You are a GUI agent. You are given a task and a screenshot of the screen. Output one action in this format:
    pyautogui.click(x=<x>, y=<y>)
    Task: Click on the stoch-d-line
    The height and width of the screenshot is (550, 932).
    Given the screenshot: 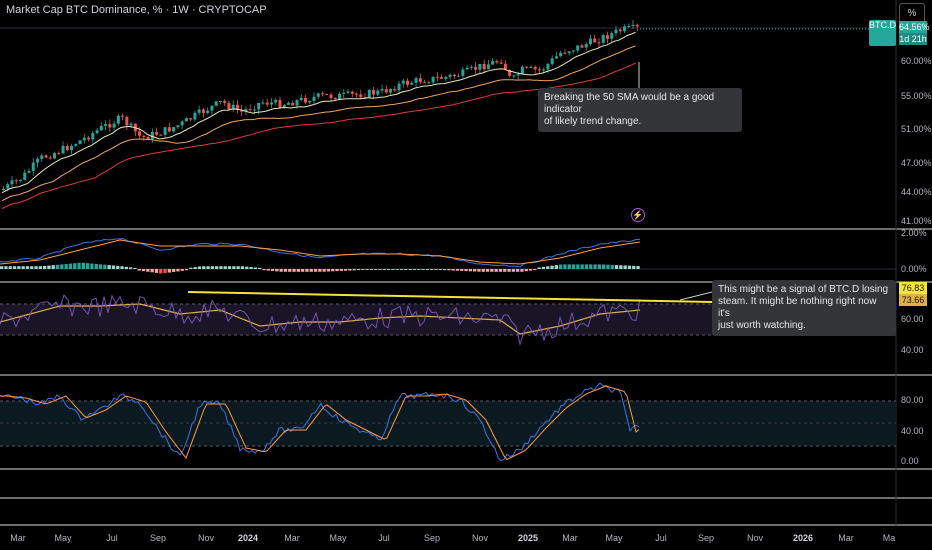 What is the action you would take?
    pyautogui.click(x=320, y=423)
    